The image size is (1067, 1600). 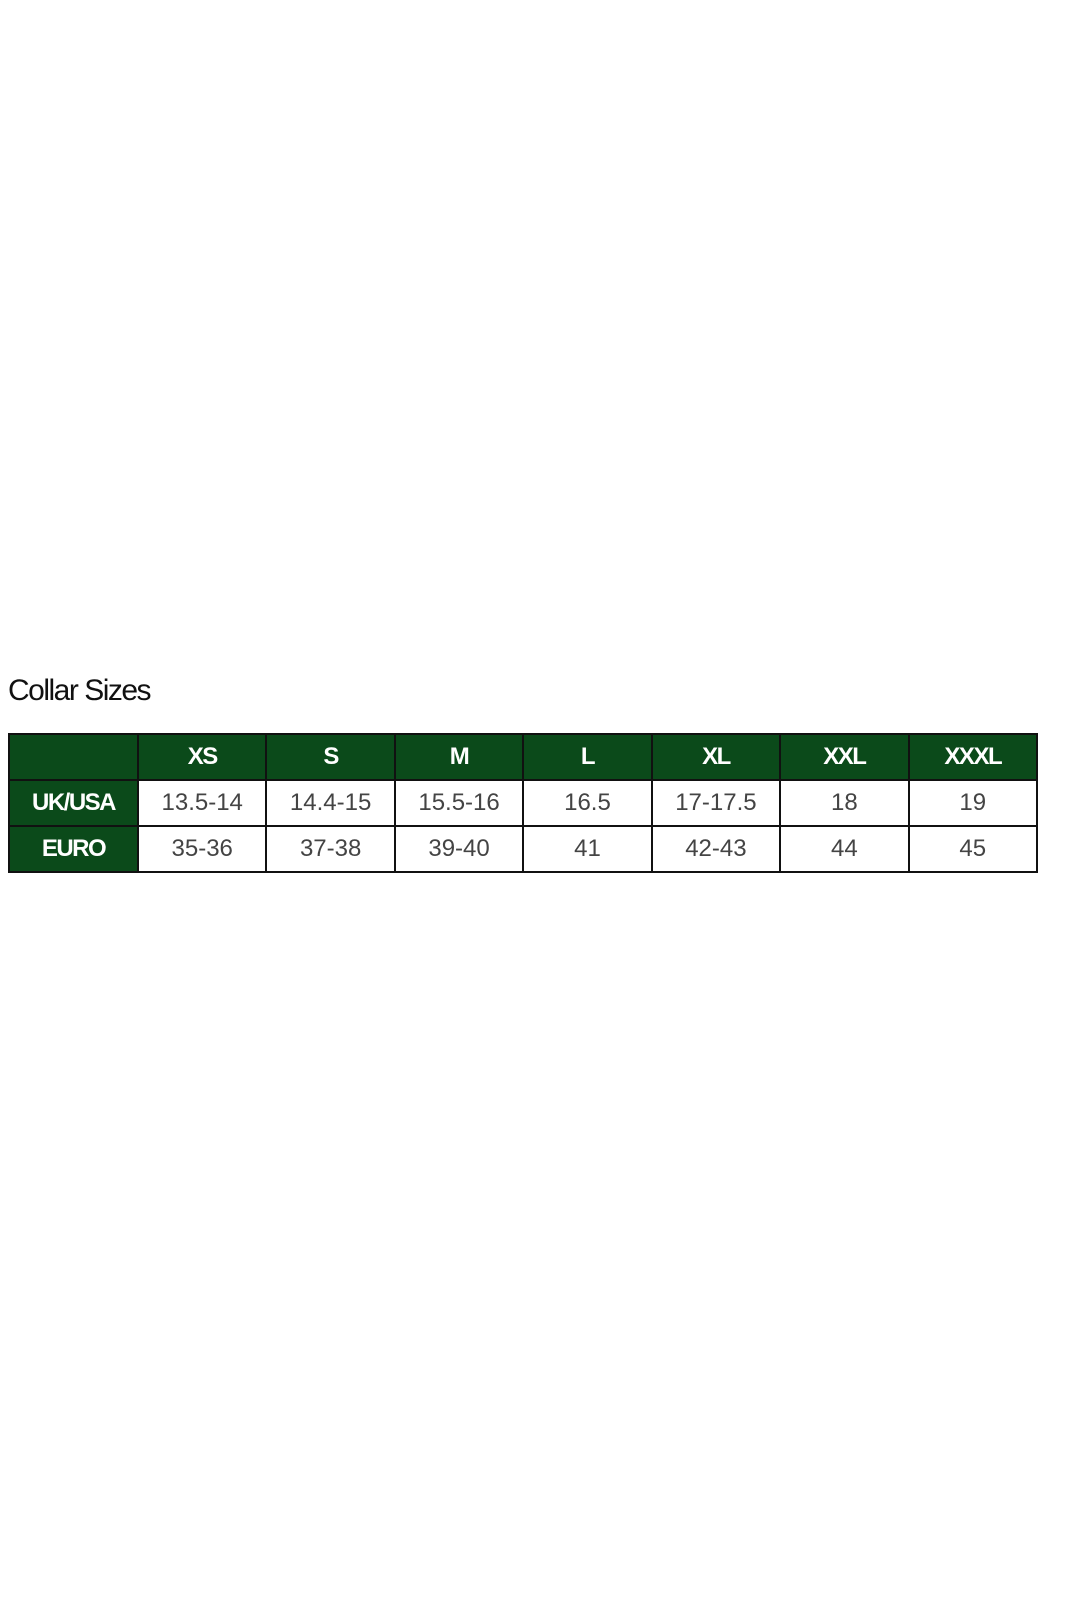 I want to click on column-header: XS, so click(x=202, y=757).